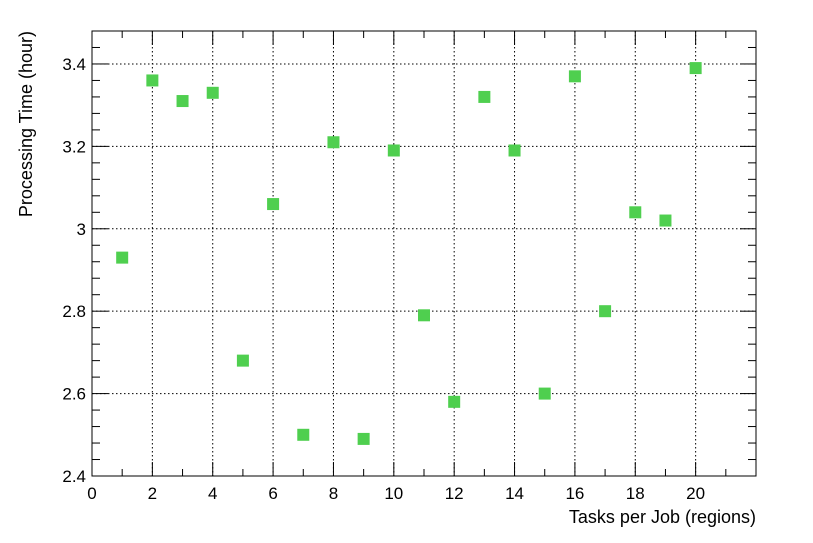 The height and width of the screenshot is (543, 813). I want to click on y-tick-label: 3, so click(81, 229).